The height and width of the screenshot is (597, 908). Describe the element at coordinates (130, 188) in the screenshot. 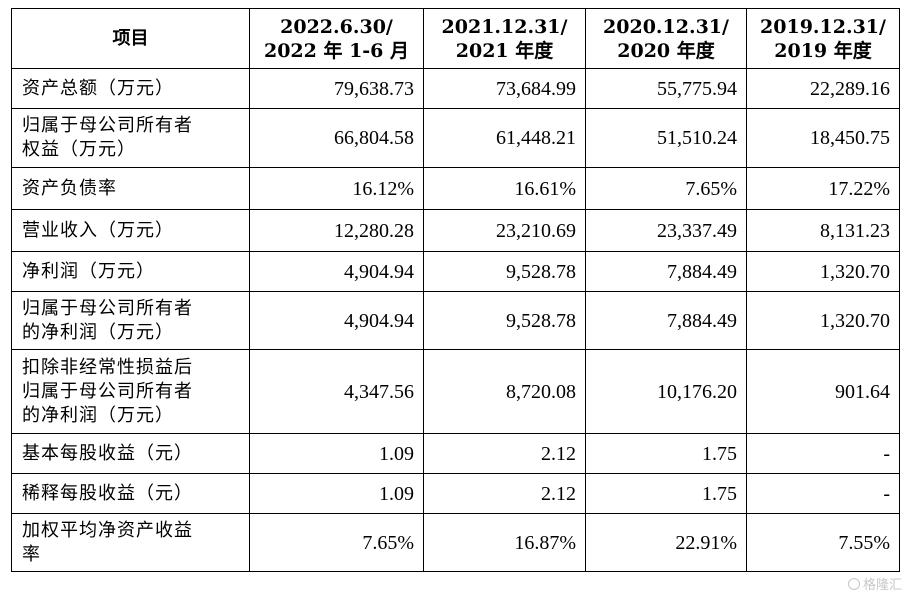

I see `row-label: 资产负债率` at that location.